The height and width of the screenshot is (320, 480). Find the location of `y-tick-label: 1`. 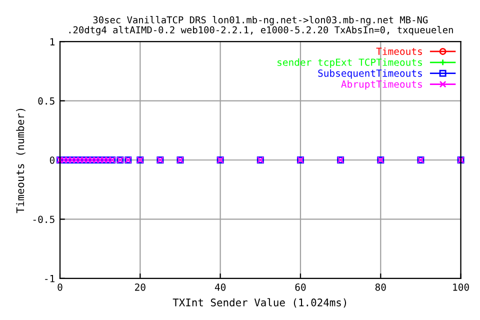

y-tick-label: 1 is located at coordinates (52, 42).